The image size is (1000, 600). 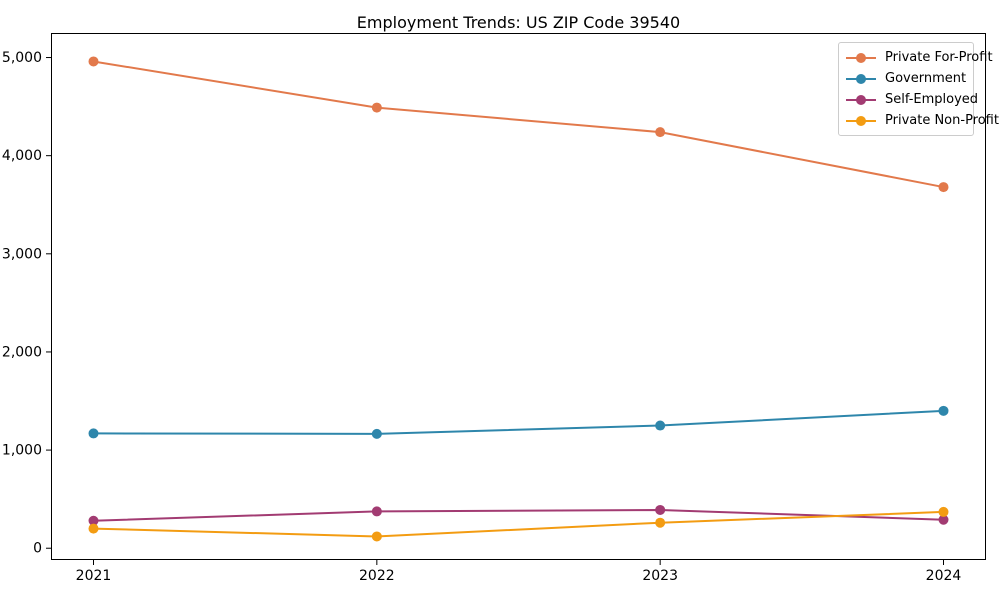 What do you see at coordinates (22, 156) in the screenshot?
I see `y-tick-label: 4,000` at bounding box center [22, 156].